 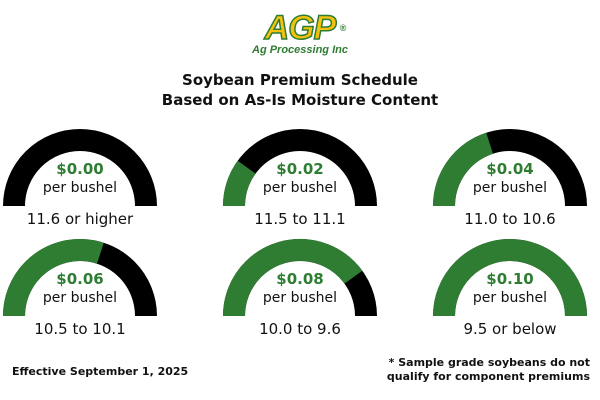 What do you see at coordinates (100, 371) in the screenshot?
I see `effective-date: Effective September 1, 2025` at bounding box center [100, 371].